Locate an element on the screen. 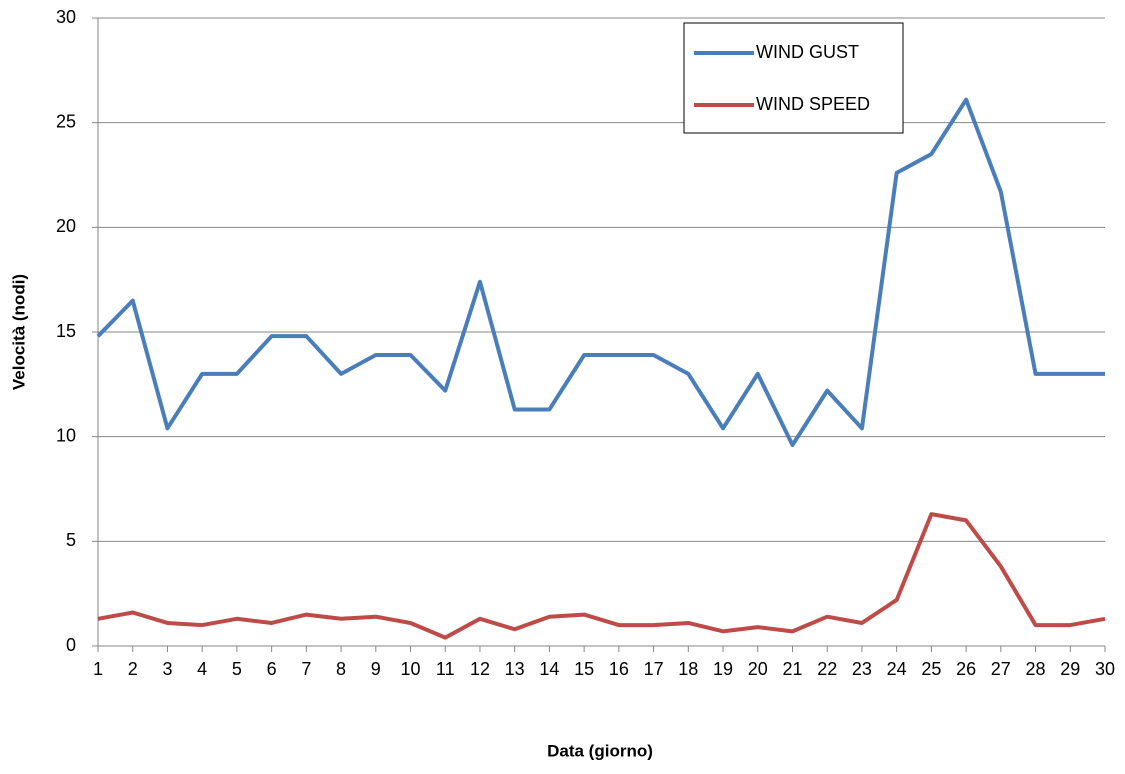  x-tick-label: 25 is located at coordinates (931, 669).